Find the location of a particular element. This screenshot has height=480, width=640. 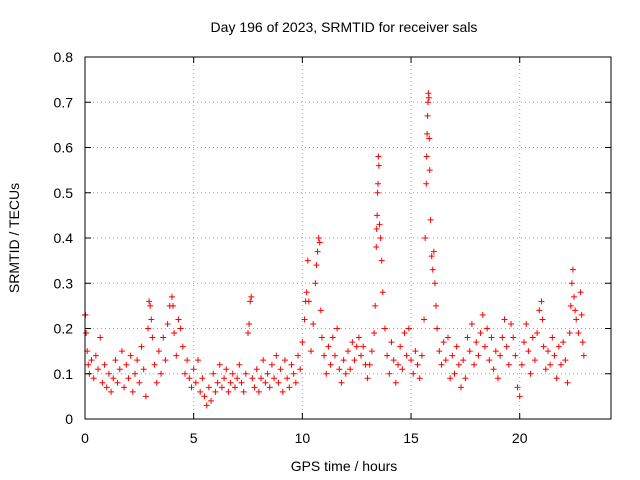

y-tick-label: 0.7 is located at coordinates (64, 102).